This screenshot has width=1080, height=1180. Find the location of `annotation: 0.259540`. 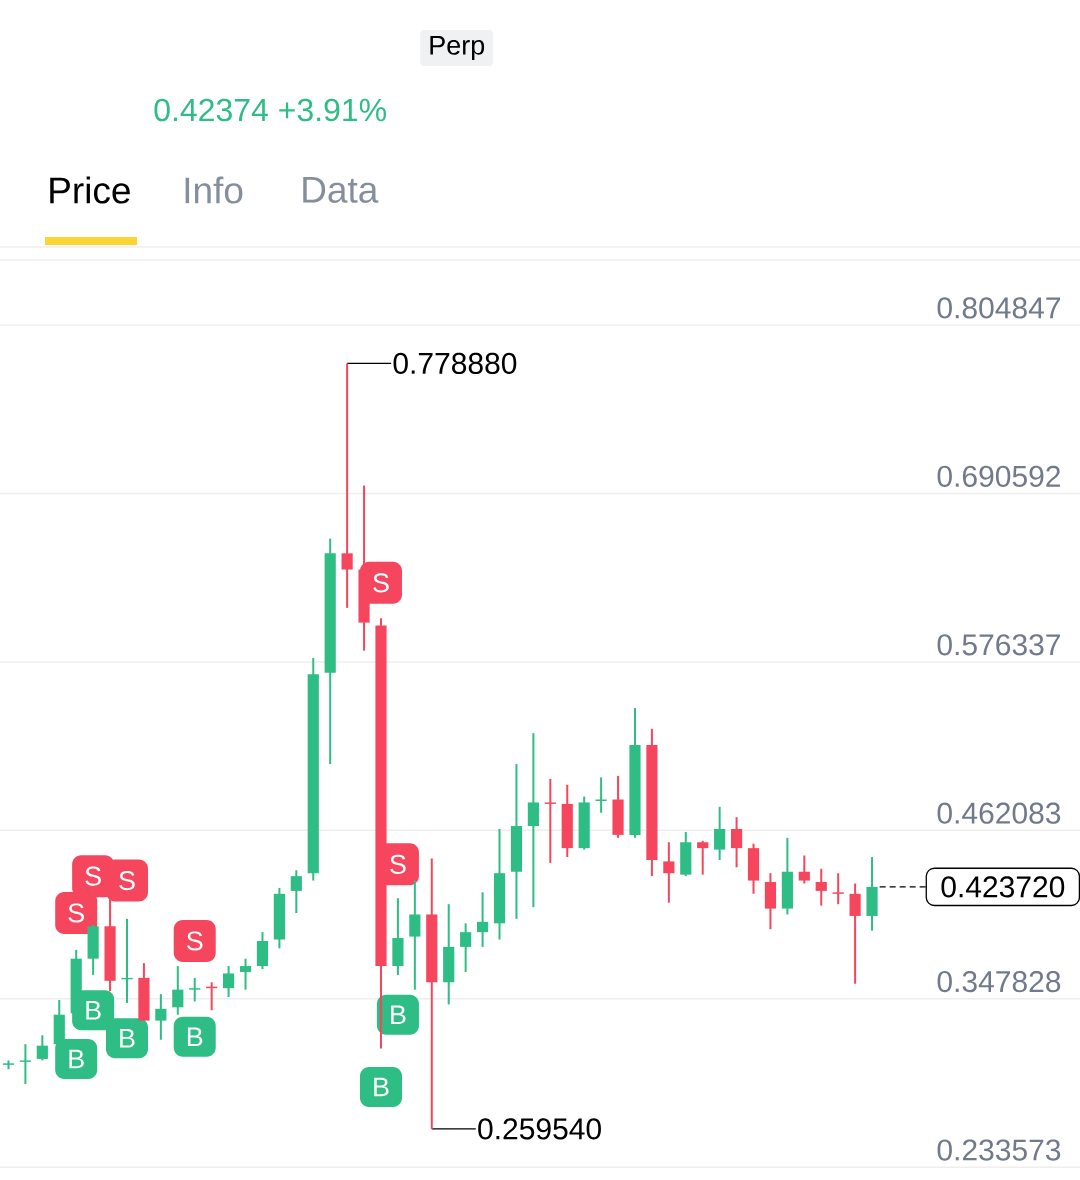

annotation: 0.259540 is located at coordinates (539, 1129).